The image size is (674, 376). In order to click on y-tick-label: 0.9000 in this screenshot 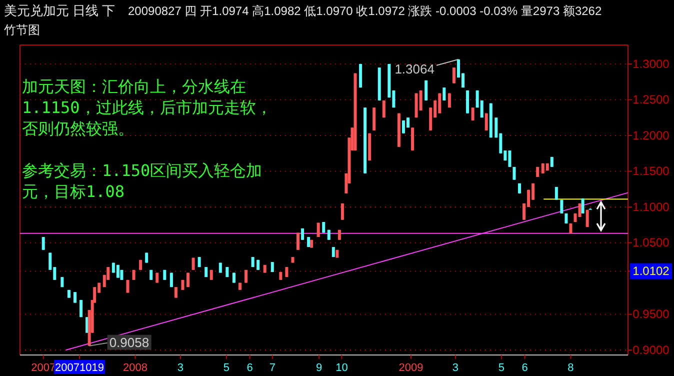, I will do `click(651, 349)`.